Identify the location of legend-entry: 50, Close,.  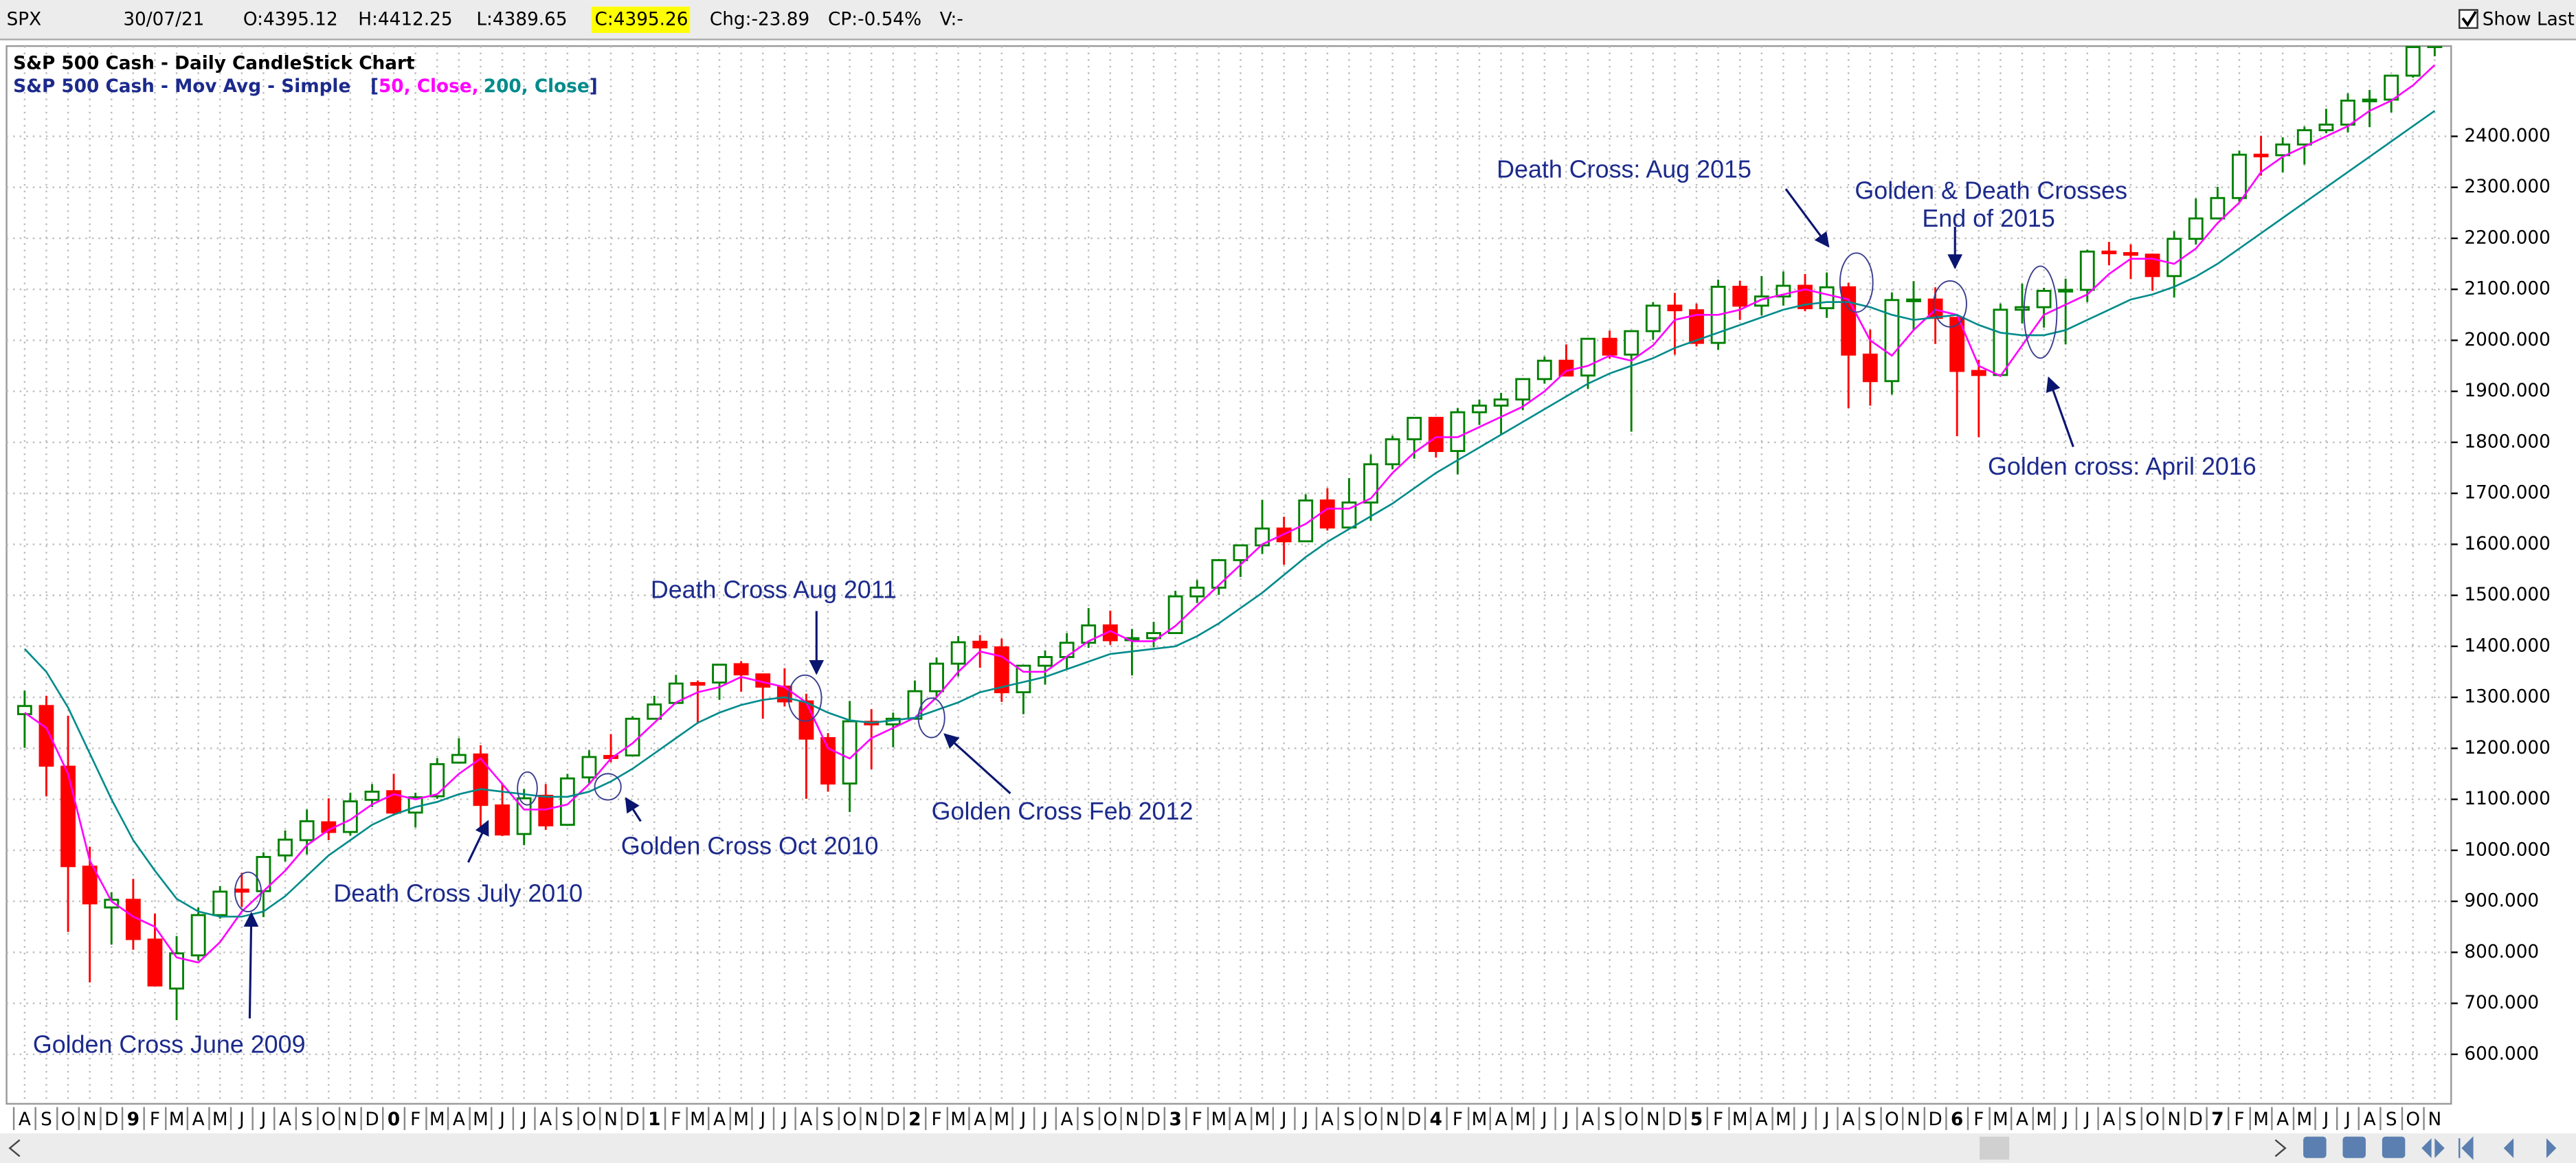
(429, 86).